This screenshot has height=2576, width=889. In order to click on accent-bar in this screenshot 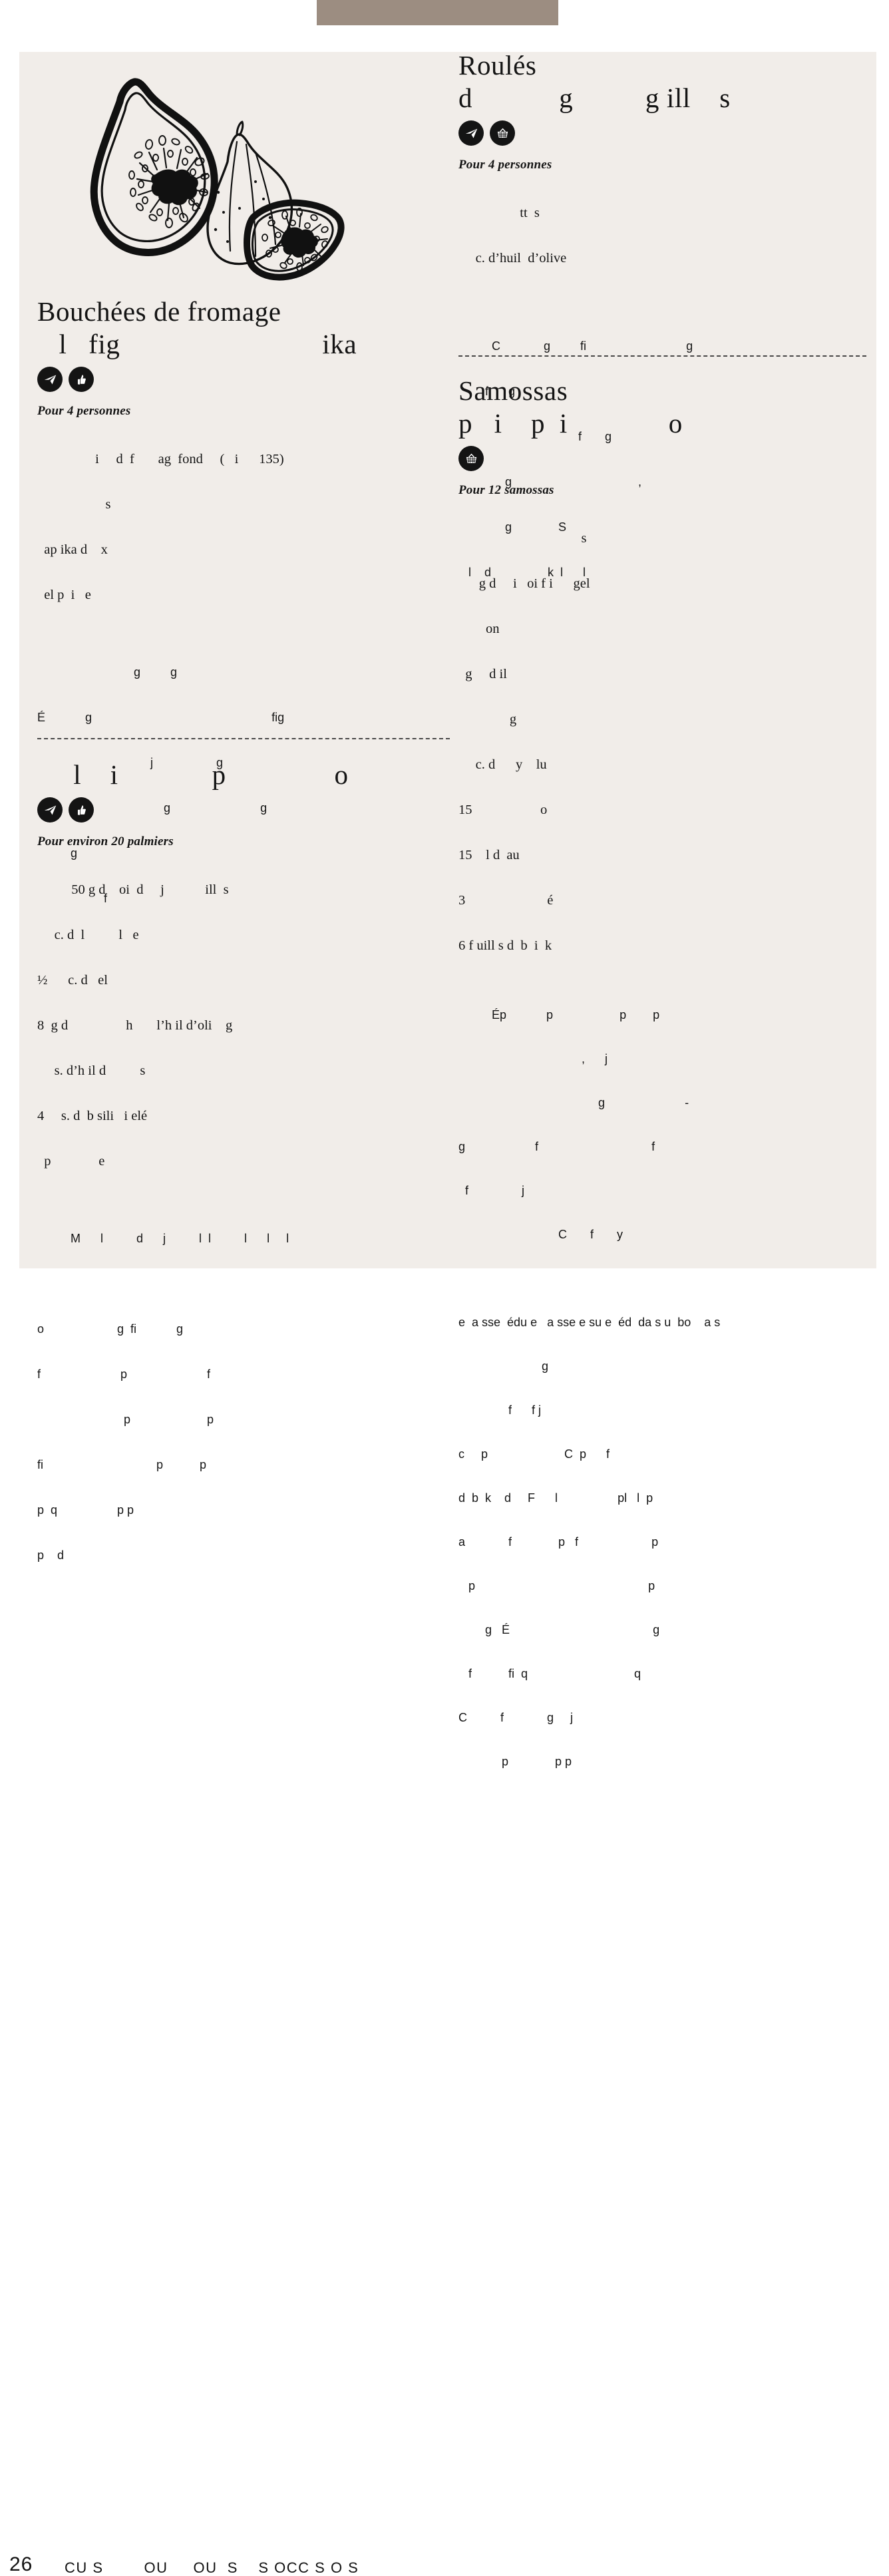, I will do `click(437, 12)`.